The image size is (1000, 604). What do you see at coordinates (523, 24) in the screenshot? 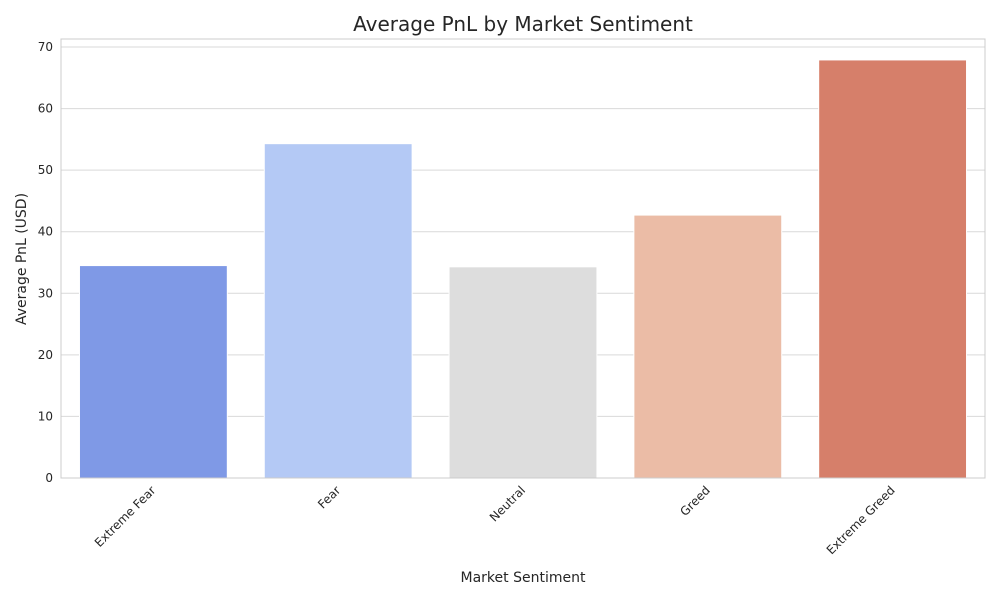
I see `chart-title: Average PnL by Market Sentiment` at bounding box center [523, 24].